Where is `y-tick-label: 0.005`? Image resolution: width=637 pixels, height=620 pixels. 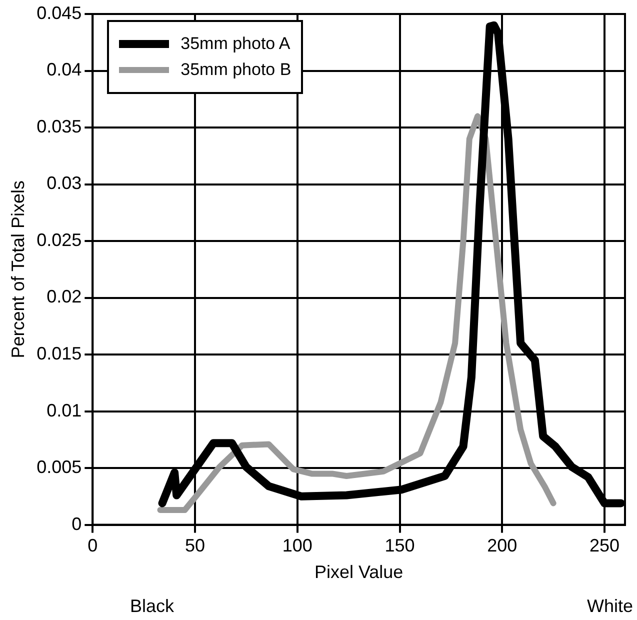 y-tick-label: 0.005 is located at coordinates (59, 467).